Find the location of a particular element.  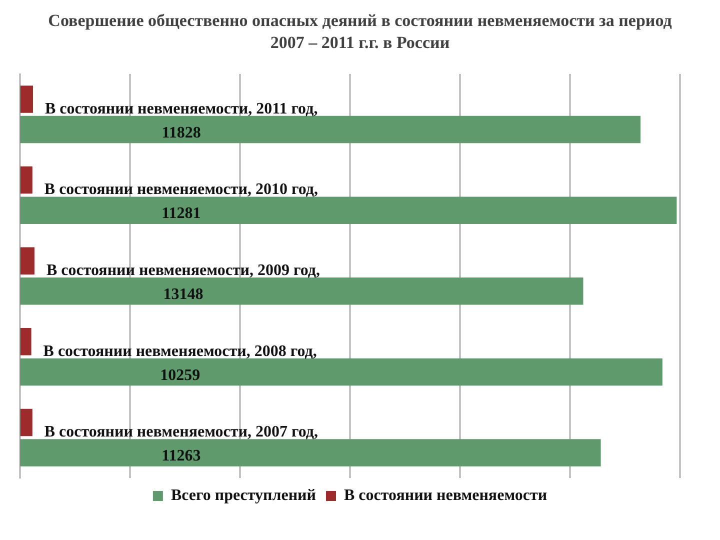

data-label: В состоянии невменяемости, 2009 год, 13148 is located at coordinates (183, 282).